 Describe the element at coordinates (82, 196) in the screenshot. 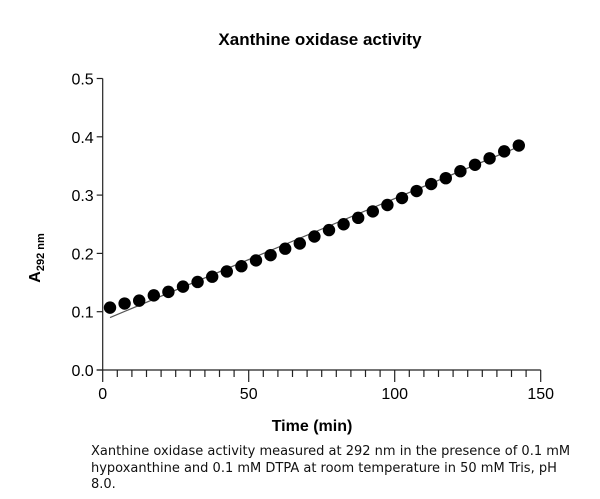

I see `y-tick-label: 0.3` at that location.